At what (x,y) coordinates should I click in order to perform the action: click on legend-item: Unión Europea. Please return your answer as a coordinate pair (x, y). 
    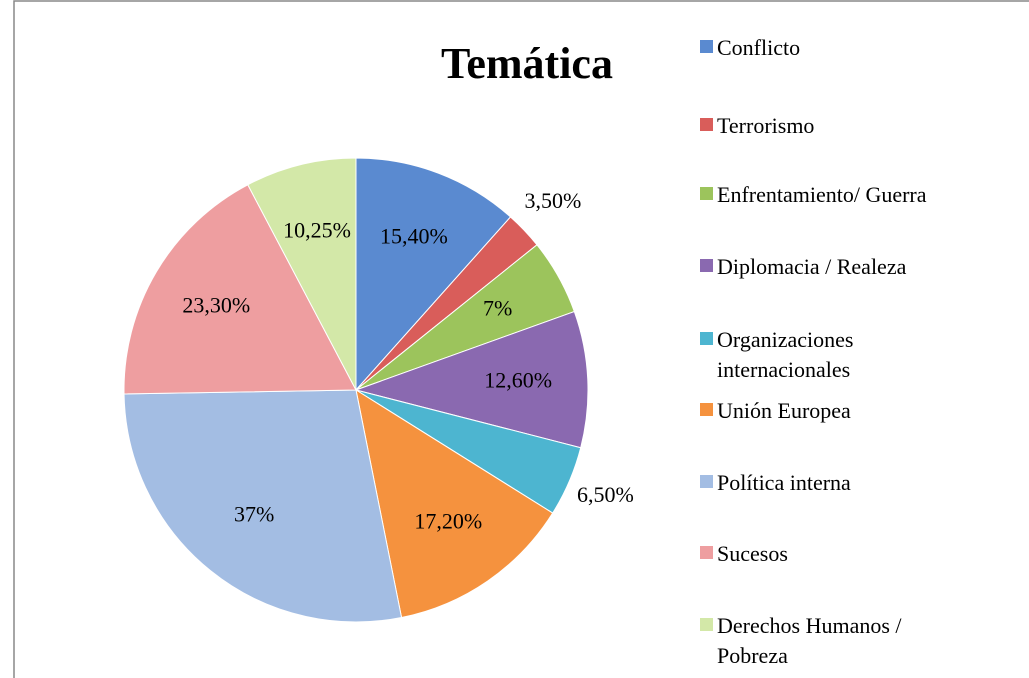
    Looking at the image, I should click on (840, 411).